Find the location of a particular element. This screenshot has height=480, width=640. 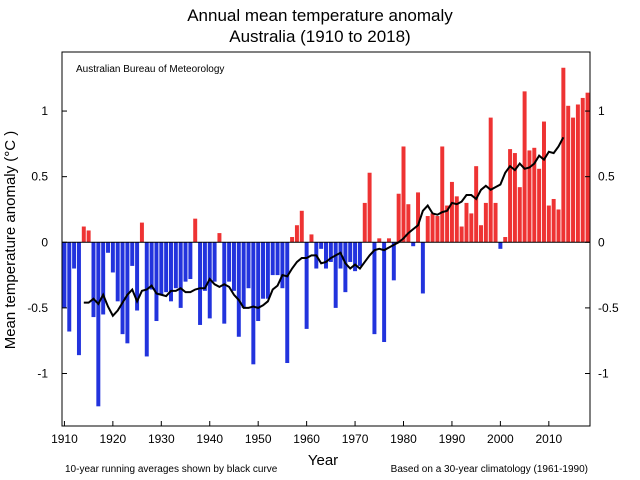

bar-2016 is located at coordinates (577, 173).